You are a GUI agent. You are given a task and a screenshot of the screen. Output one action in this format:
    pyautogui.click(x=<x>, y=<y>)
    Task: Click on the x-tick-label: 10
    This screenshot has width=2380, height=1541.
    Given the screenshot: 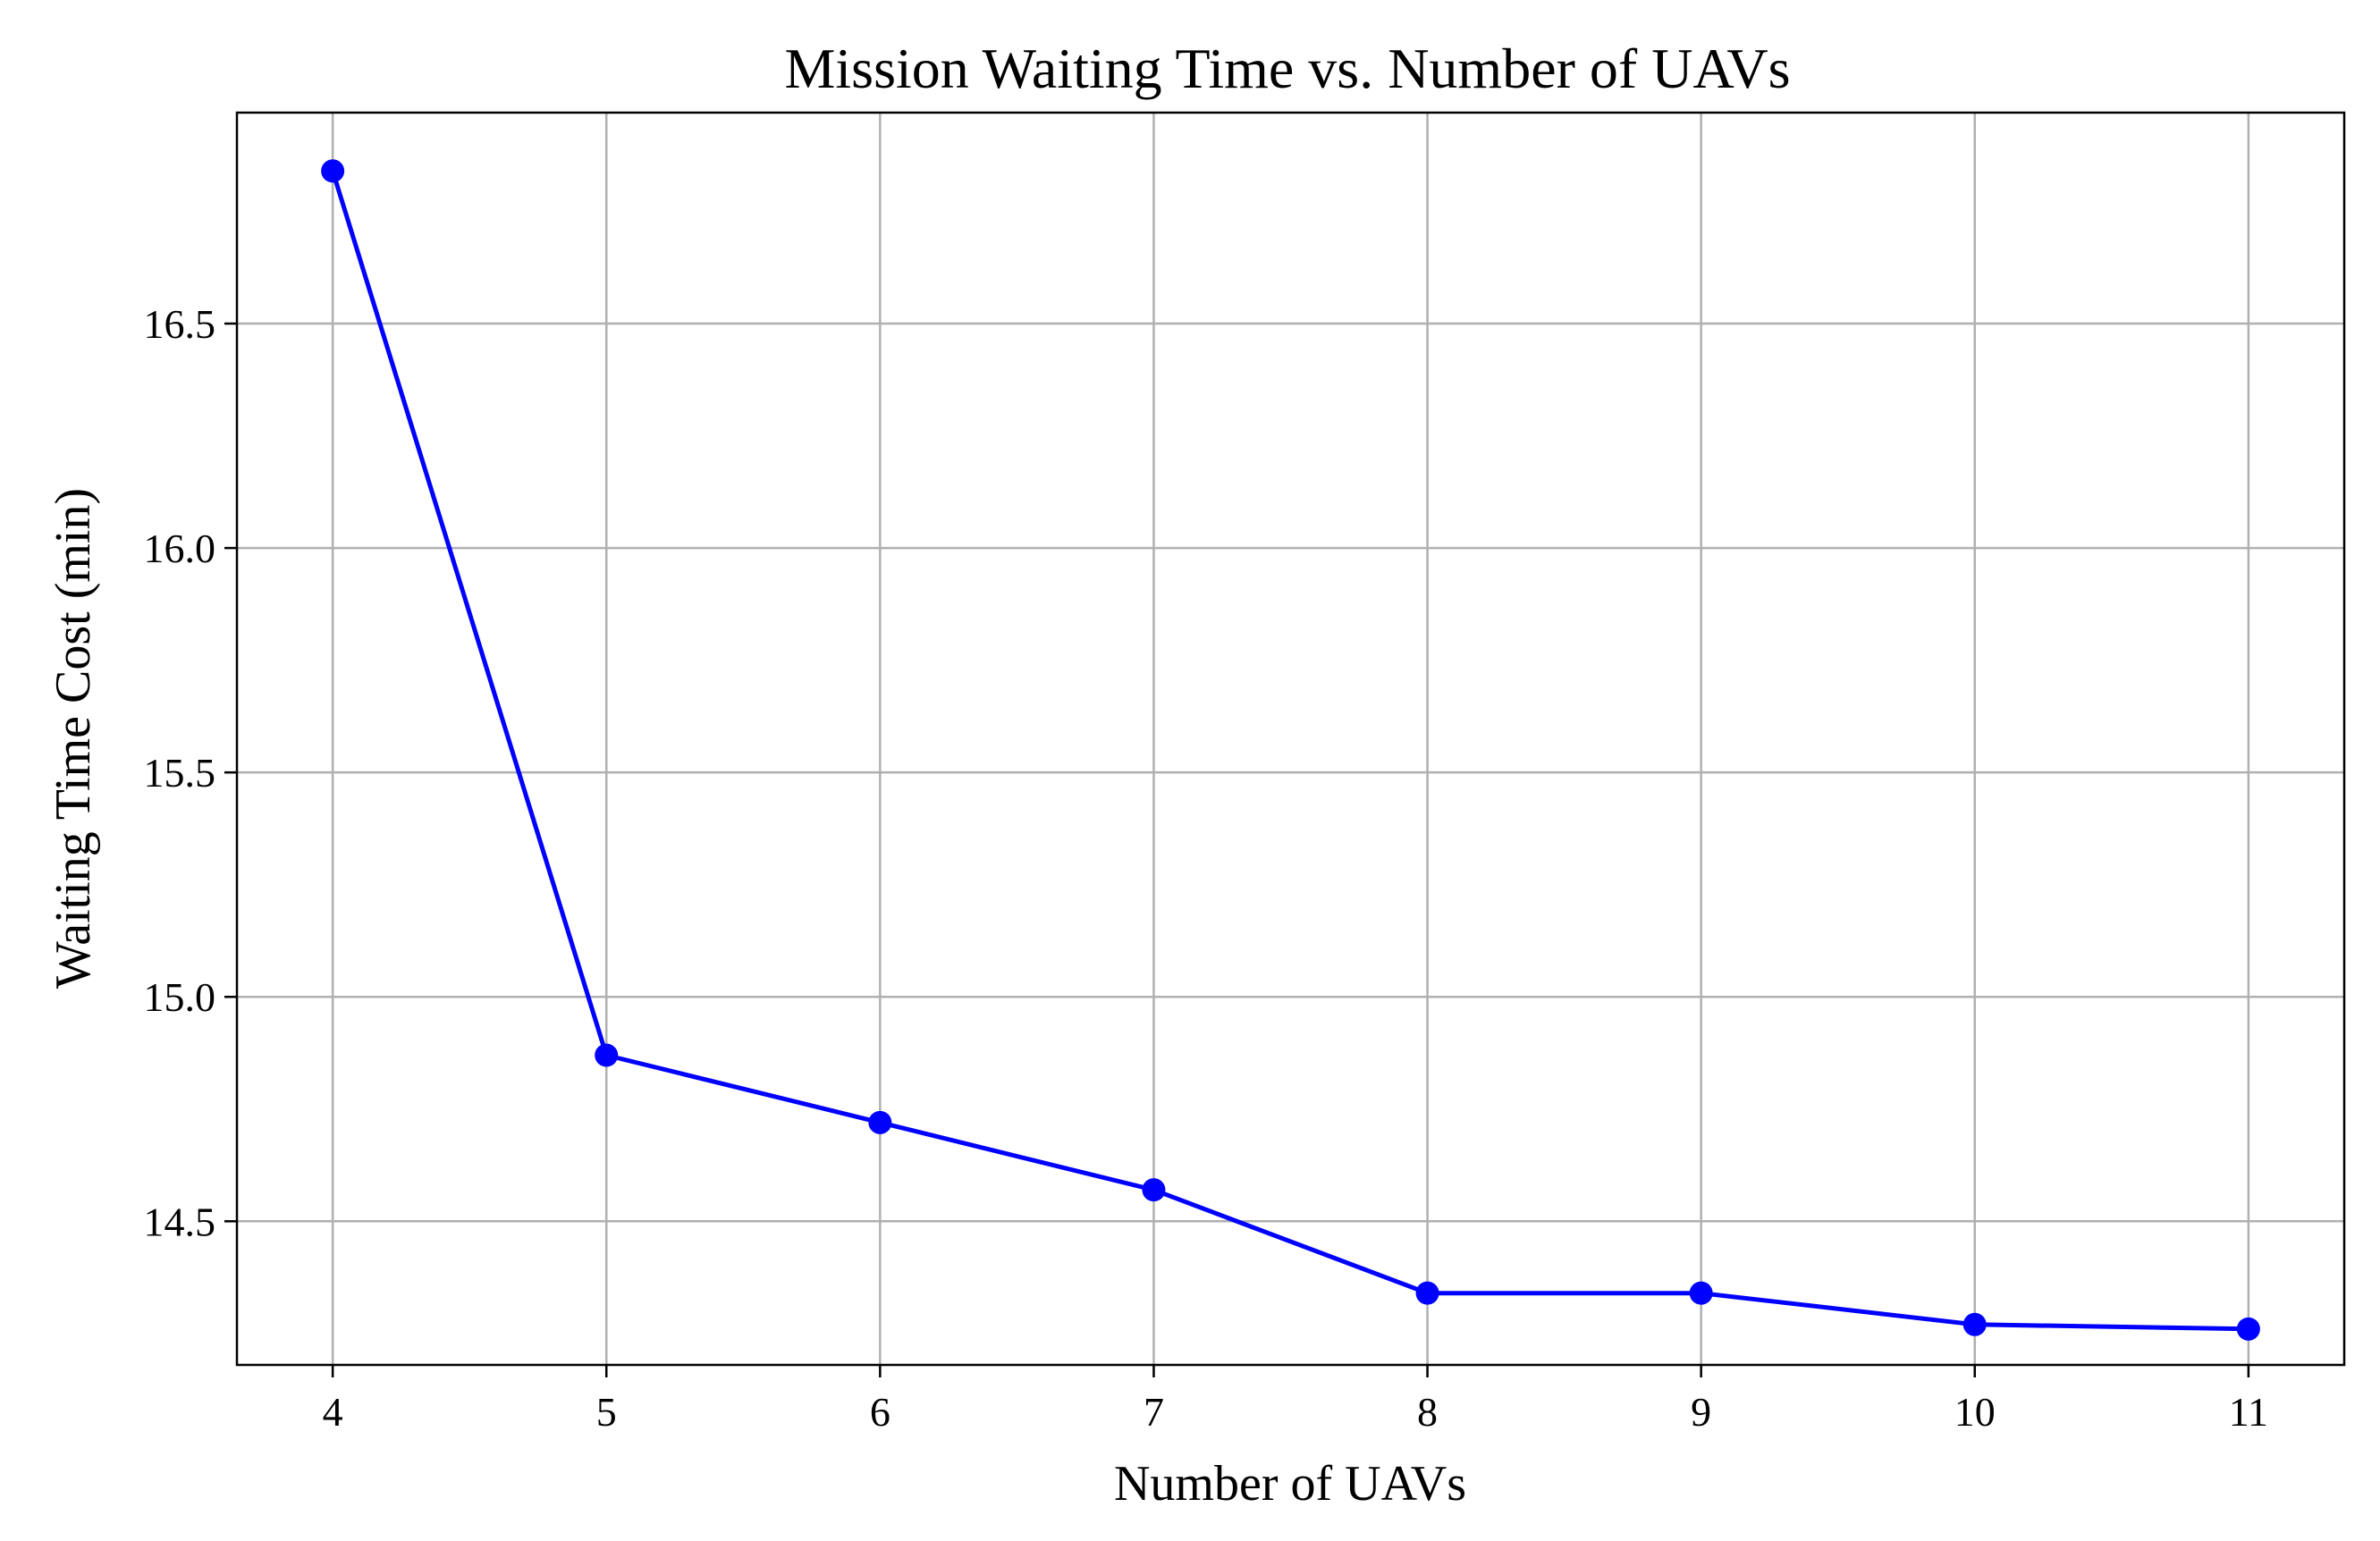 What is the action you would take?
    pyautogui.click(x=1975, y=1412)
    